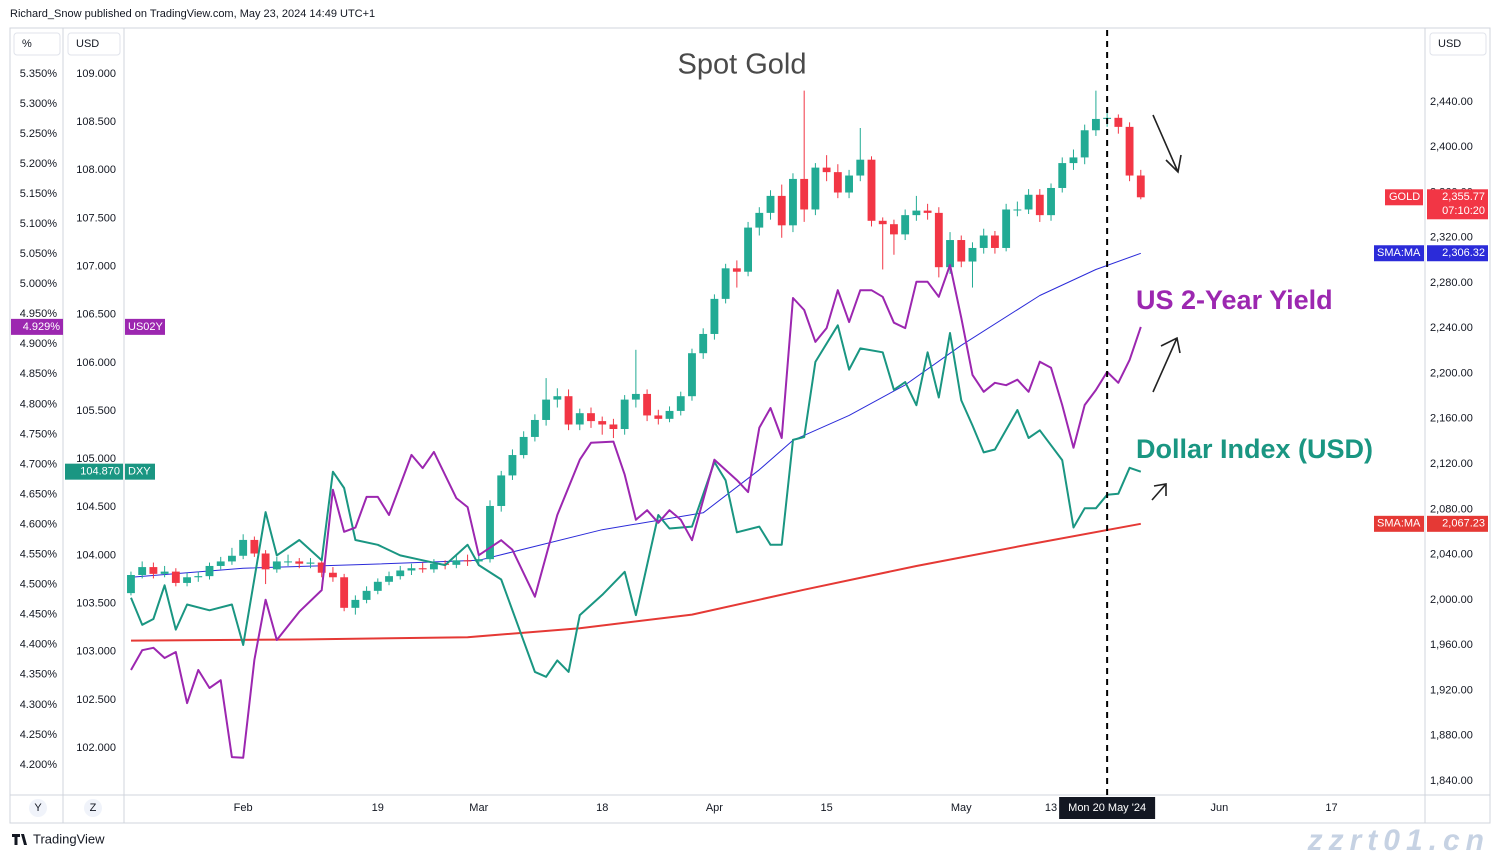 This screenshot has height=857, width=1499. I want to click on y-tick-label: 4.450%, so click(39, 615).